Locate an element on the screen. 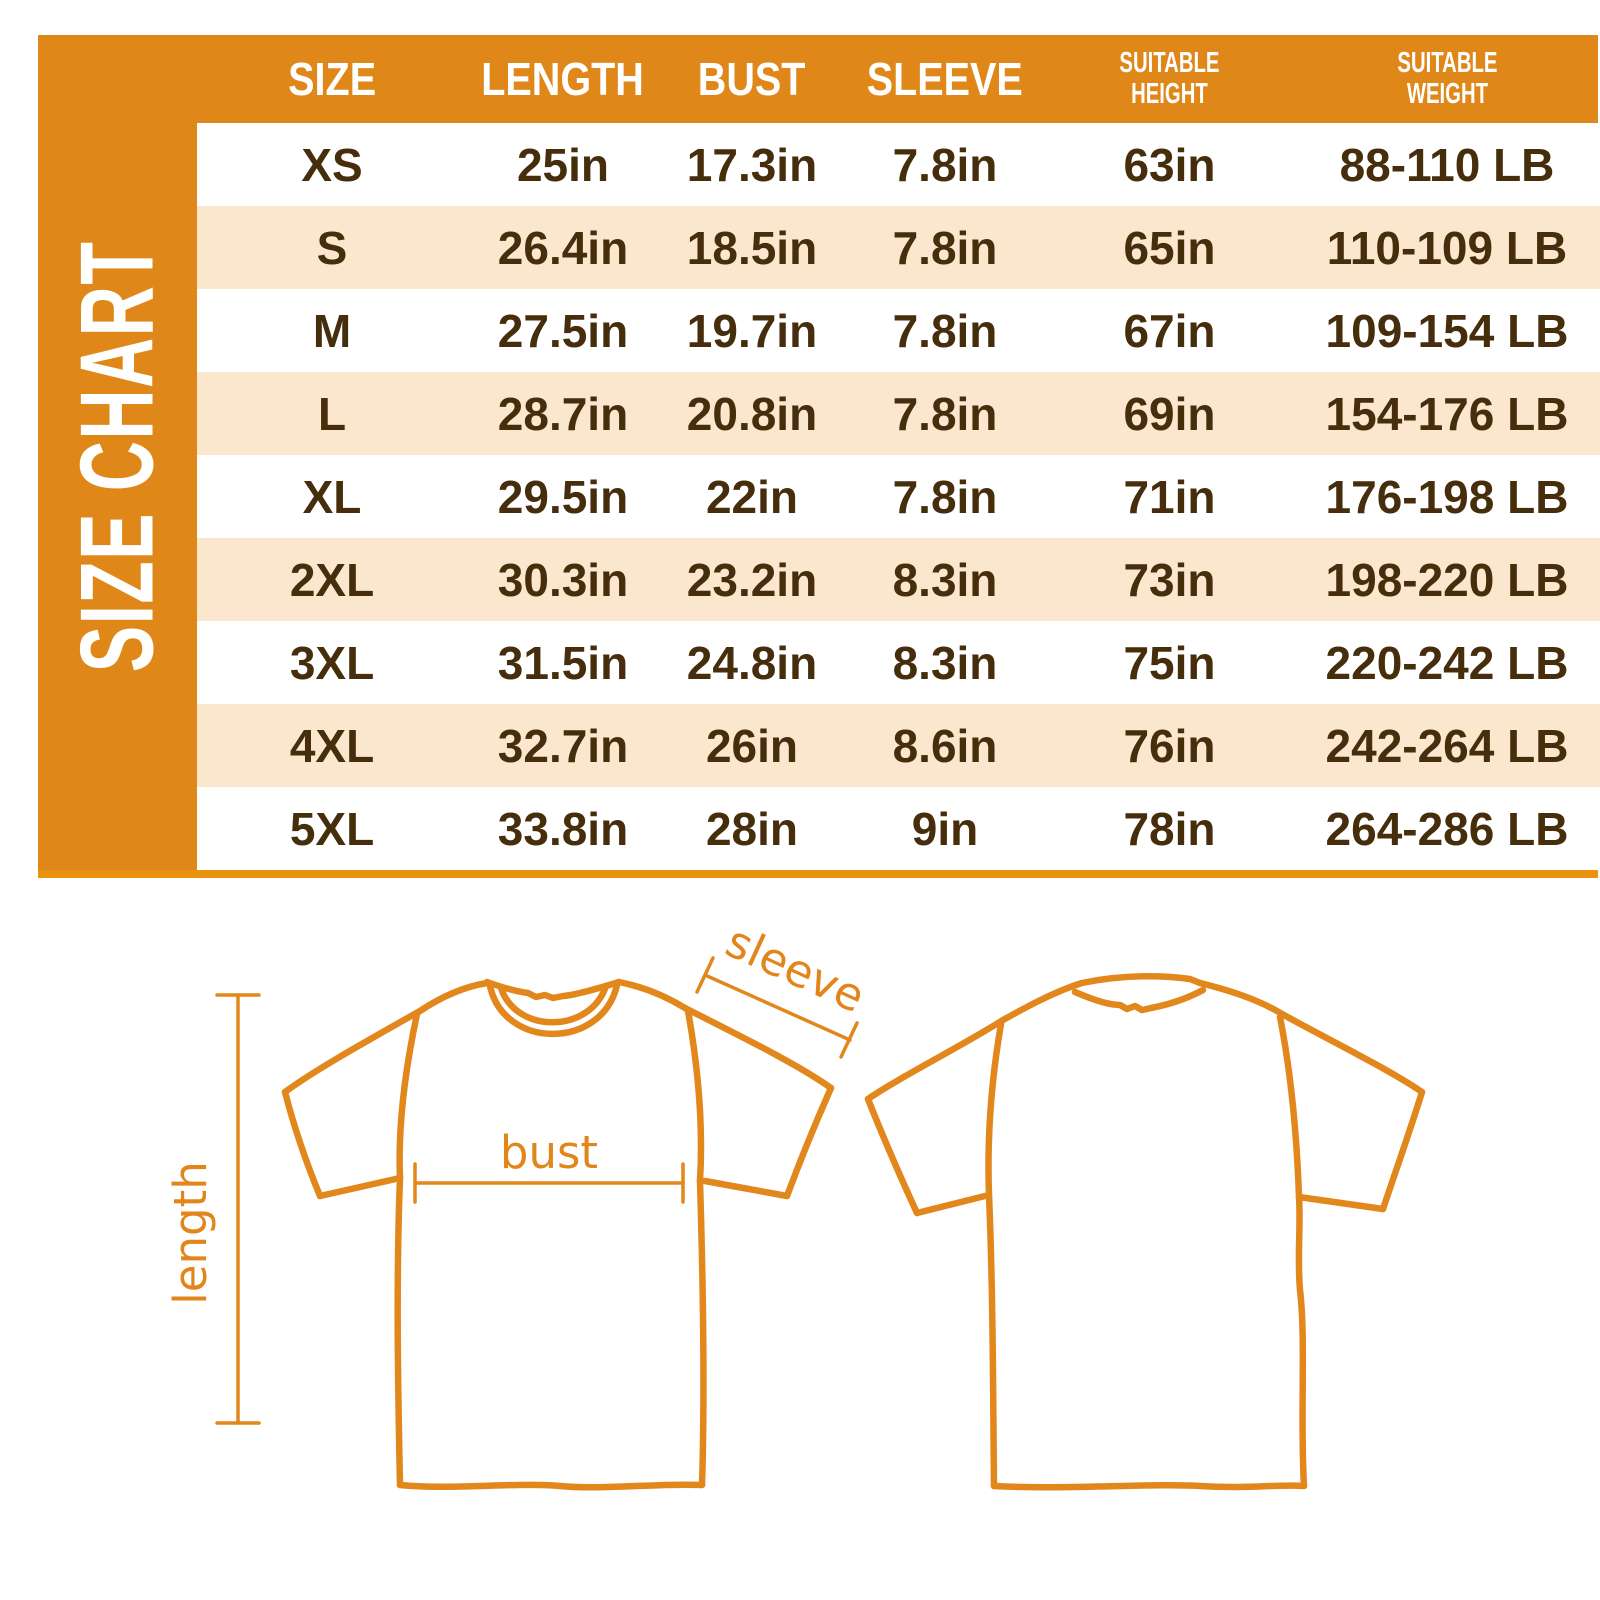  table-cell: 33.8in is located at coordinates (563, 828).